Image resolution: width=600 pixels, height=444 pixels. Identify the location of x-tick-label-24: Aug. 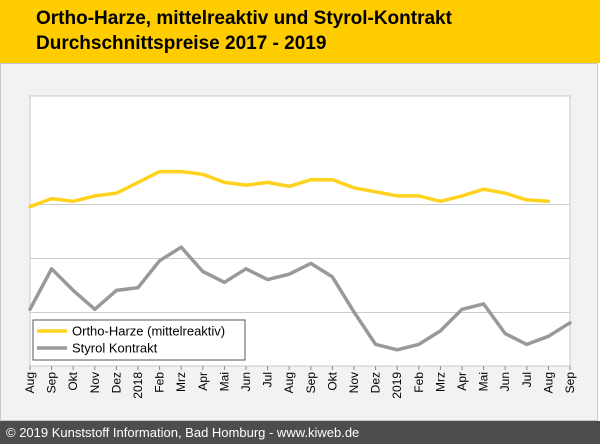
(548, 382).